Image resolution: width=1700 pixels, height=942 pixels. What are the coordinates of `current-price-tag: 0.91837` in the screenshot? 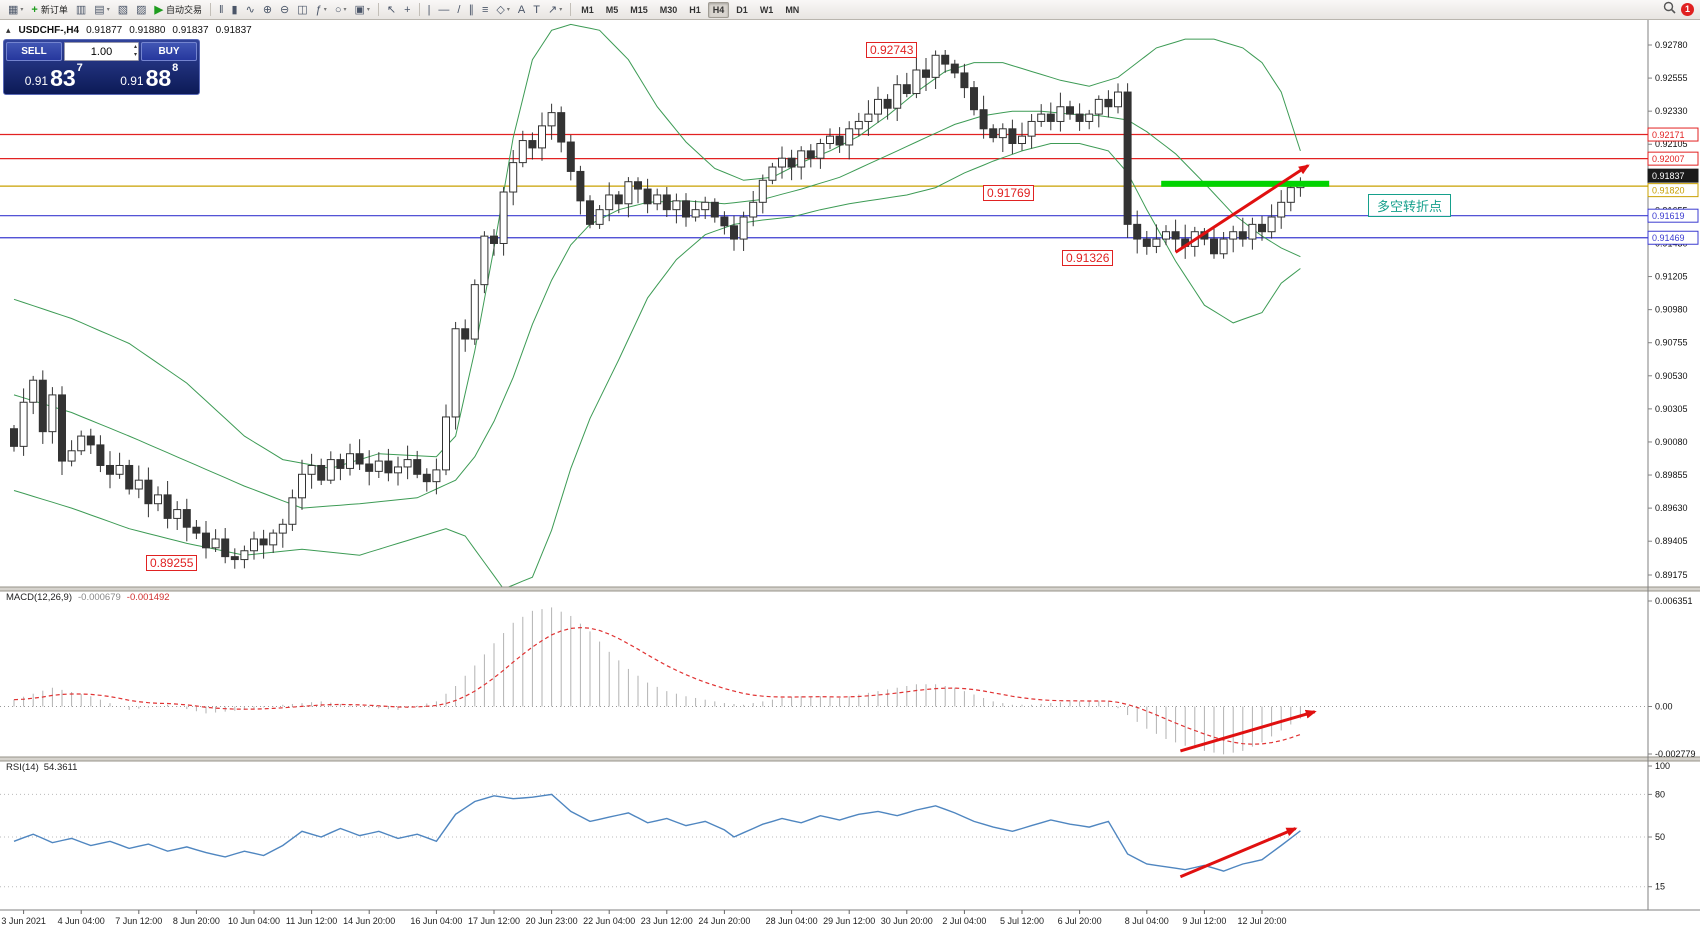 It's located at (1673, 175).